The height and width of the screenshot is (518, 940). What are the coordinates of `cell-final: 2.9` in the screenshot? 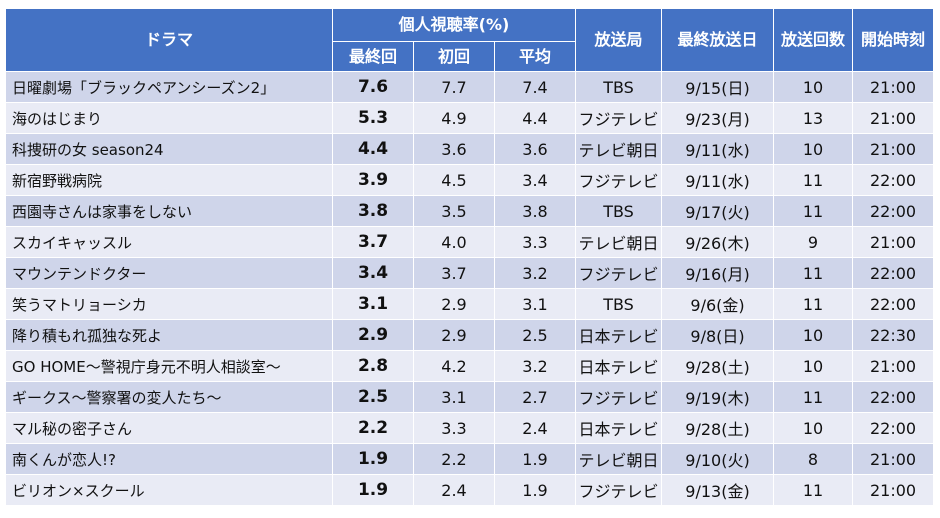 It's located at (373, 335).